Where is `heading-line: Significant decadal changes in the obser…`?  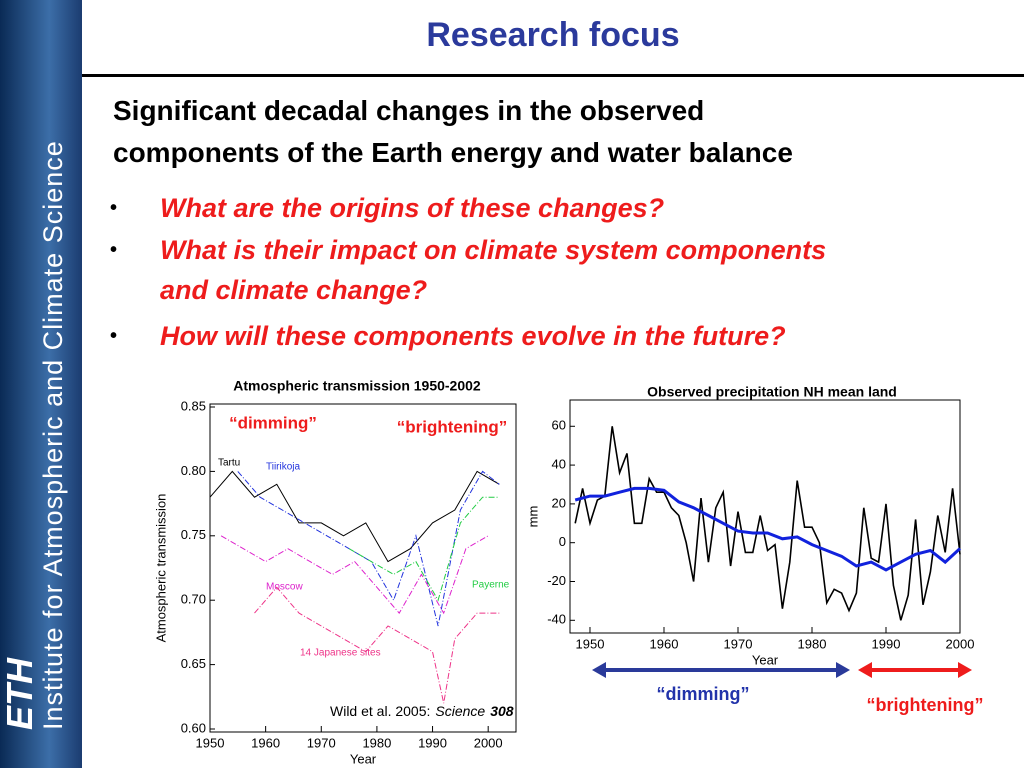 heading-line: Significant decadal changes in the obser… is located at coordinates (409, 110).